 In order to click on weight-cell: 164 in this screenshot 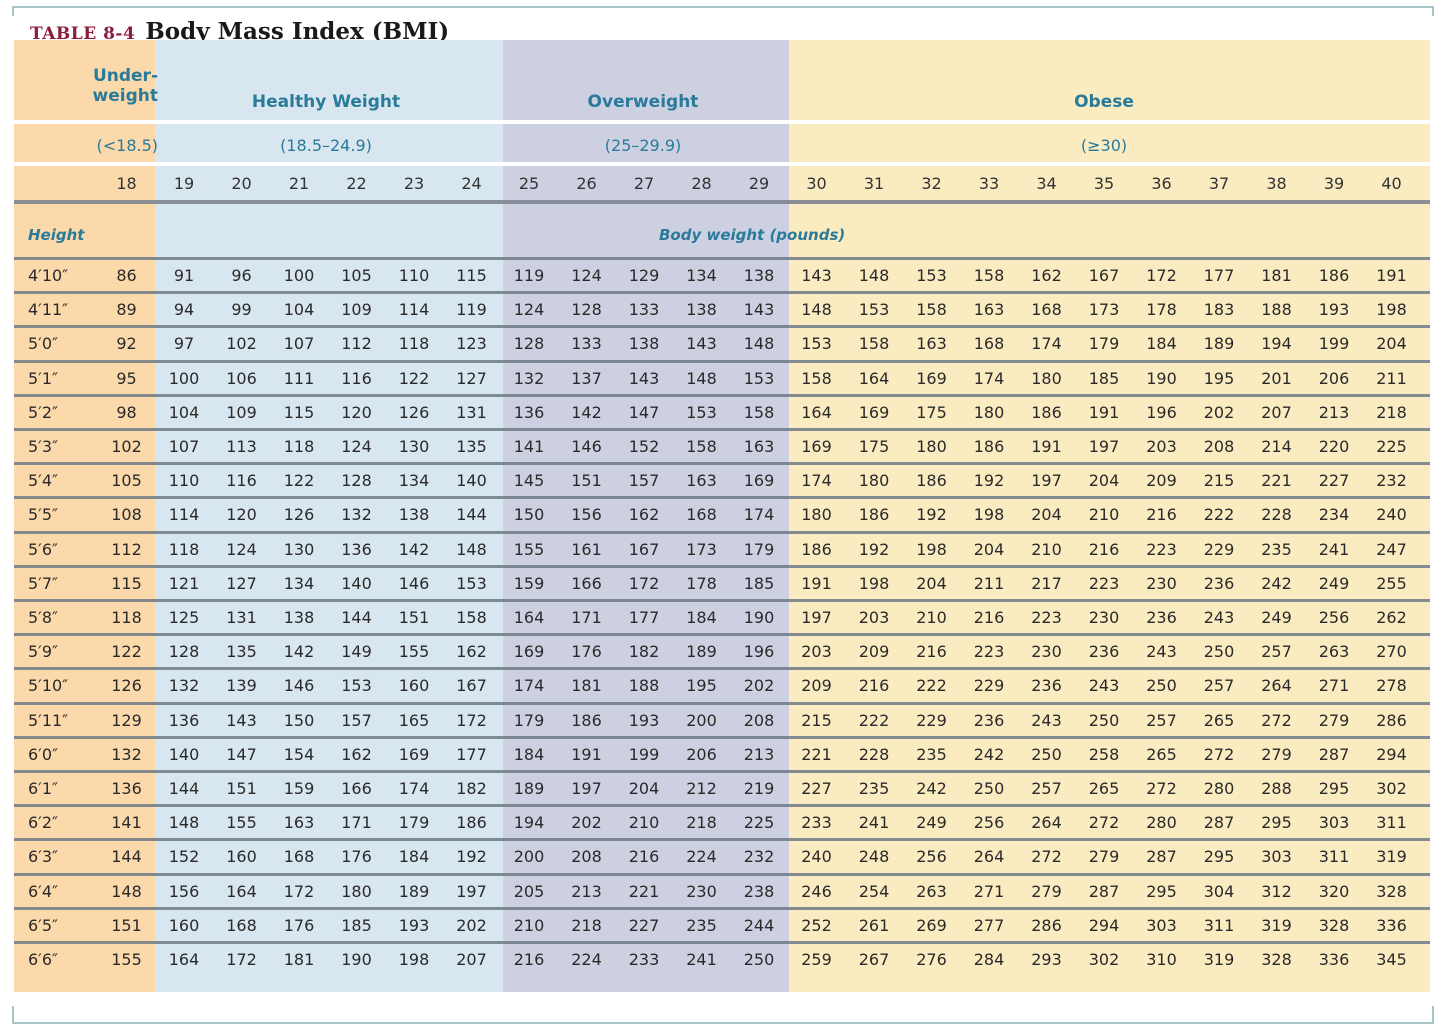, I will do `click(529, 617)`.